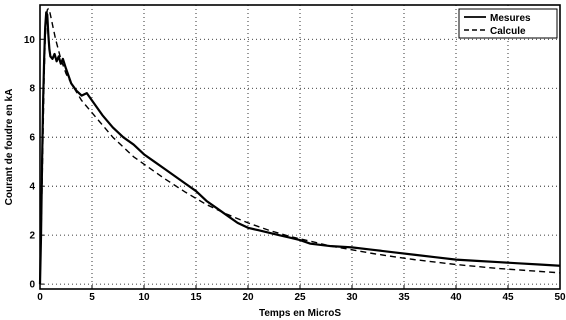 The height and width of the screenshot is (320, 566). I want to click on x-tick-label: 45, so click(508, 297).